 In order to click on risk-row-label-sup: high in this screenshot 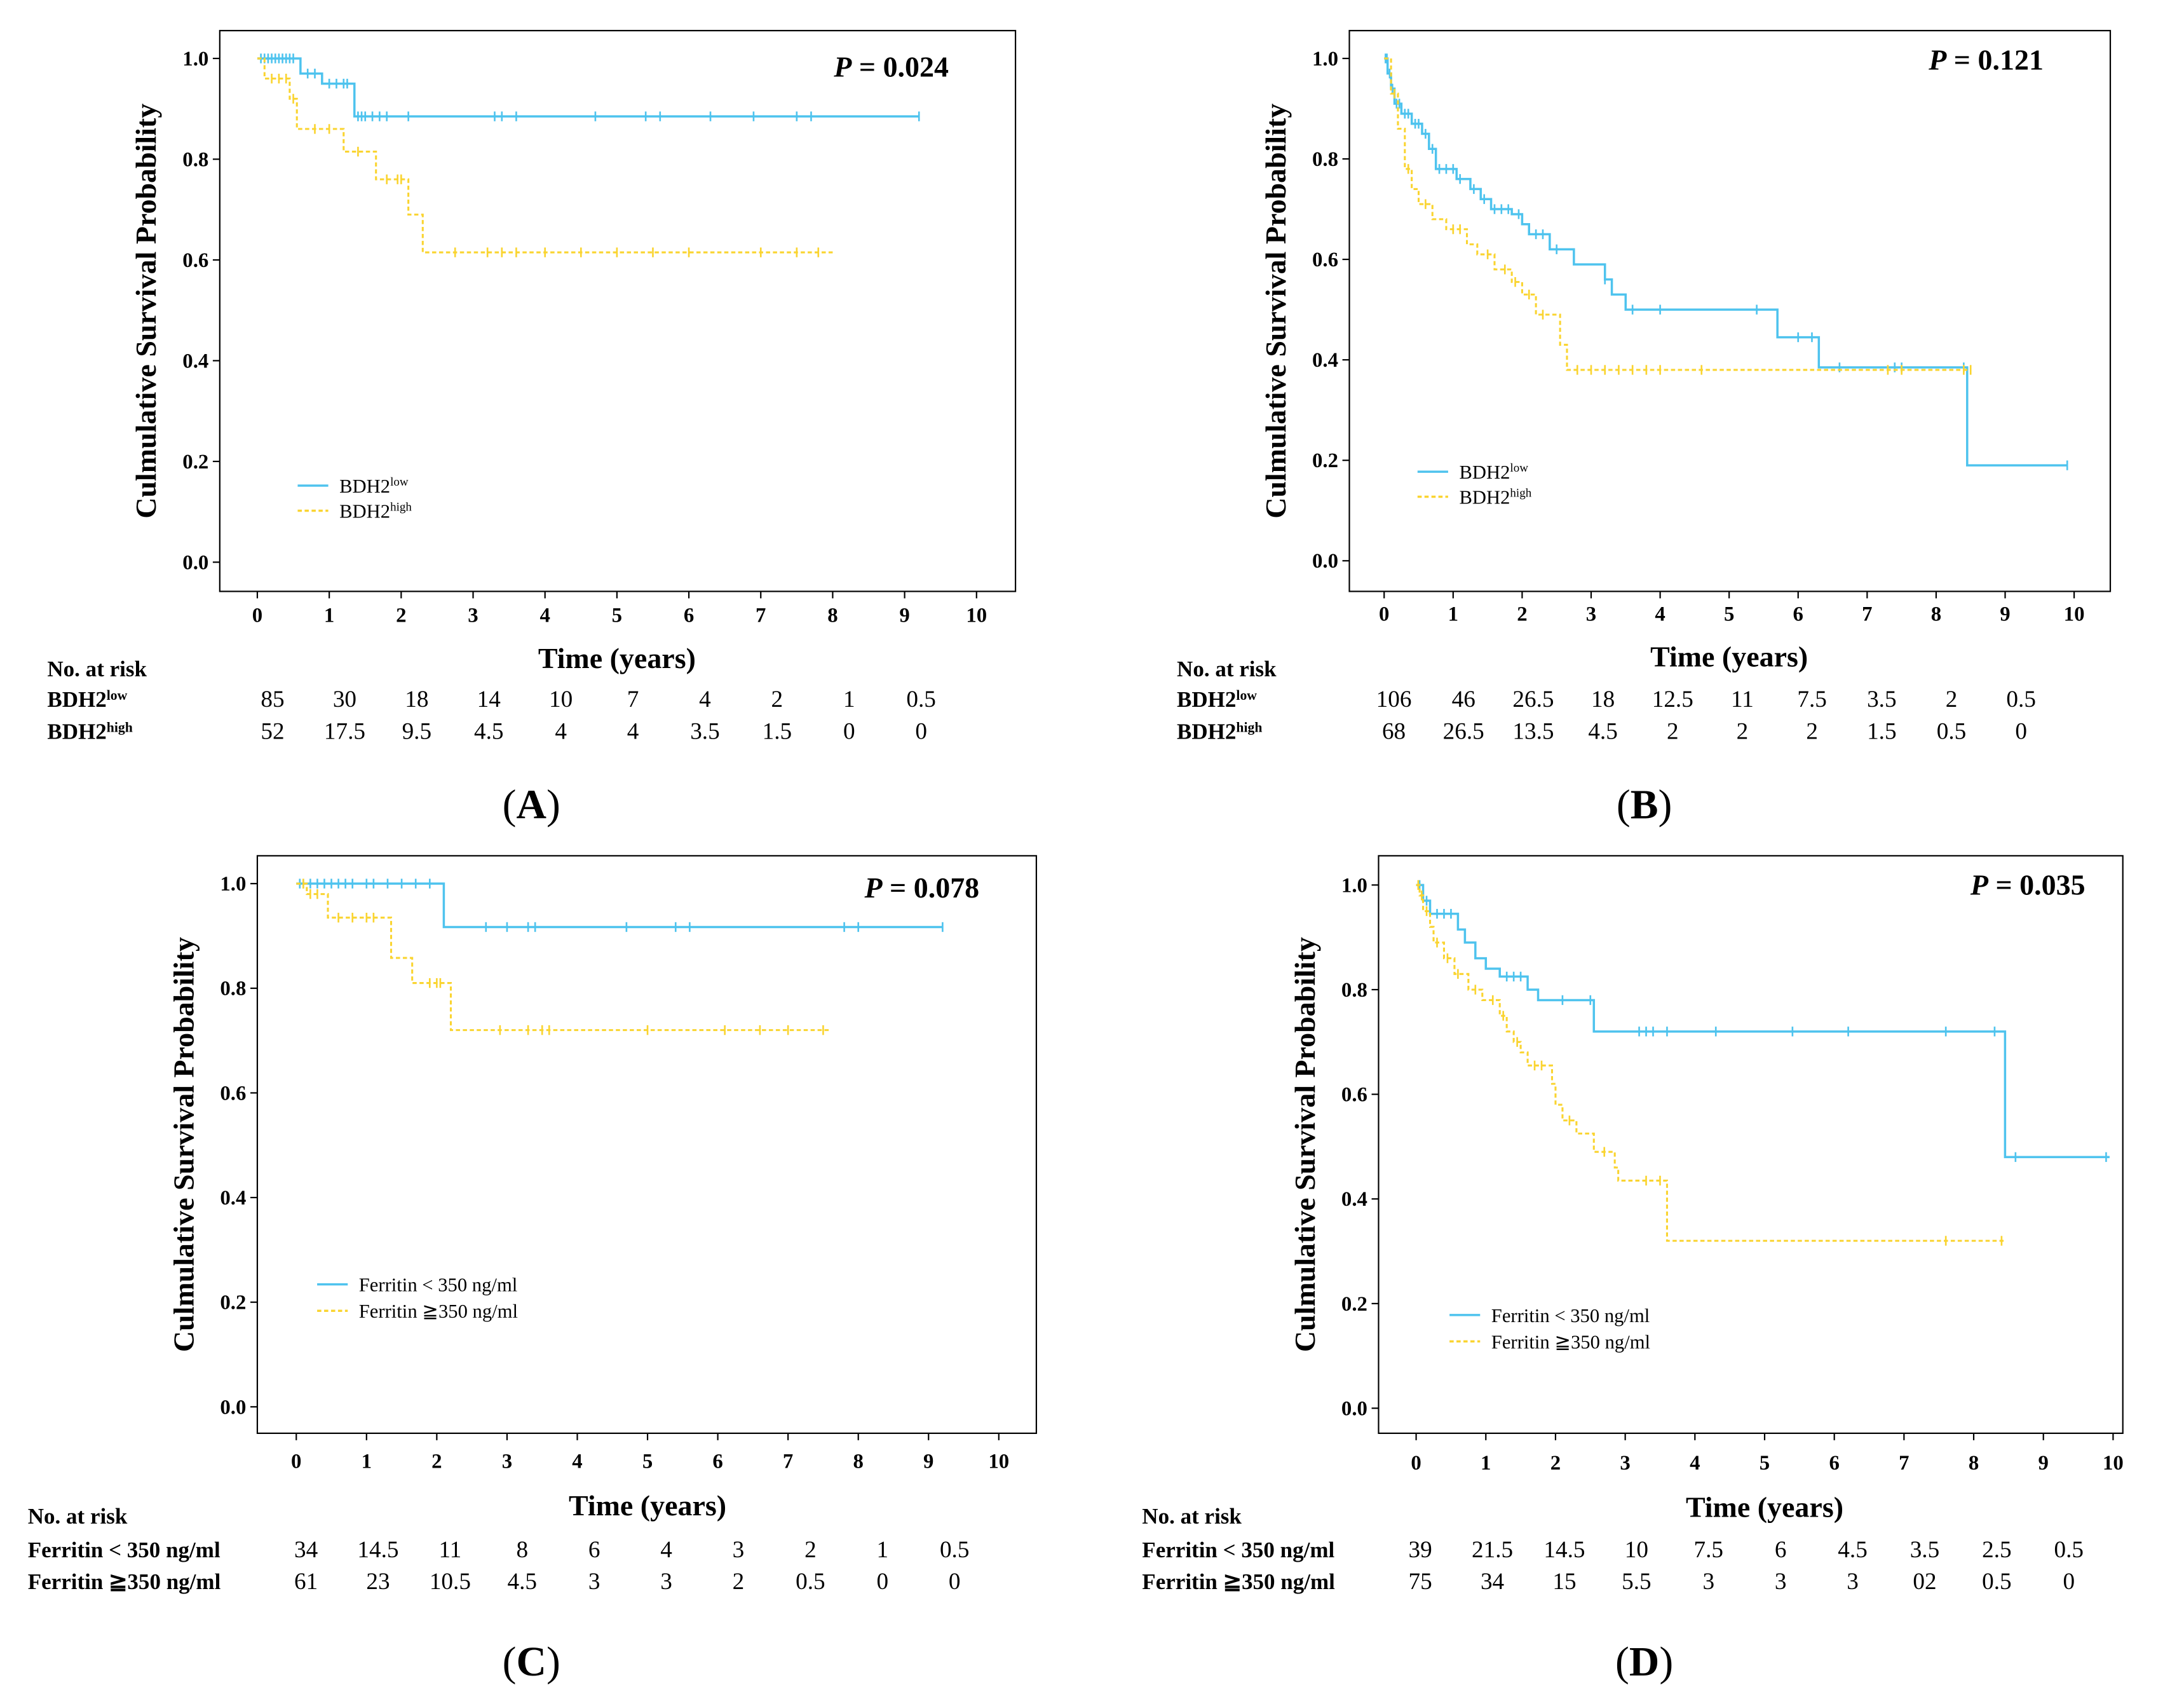, I will do `click(1249, 727)`.